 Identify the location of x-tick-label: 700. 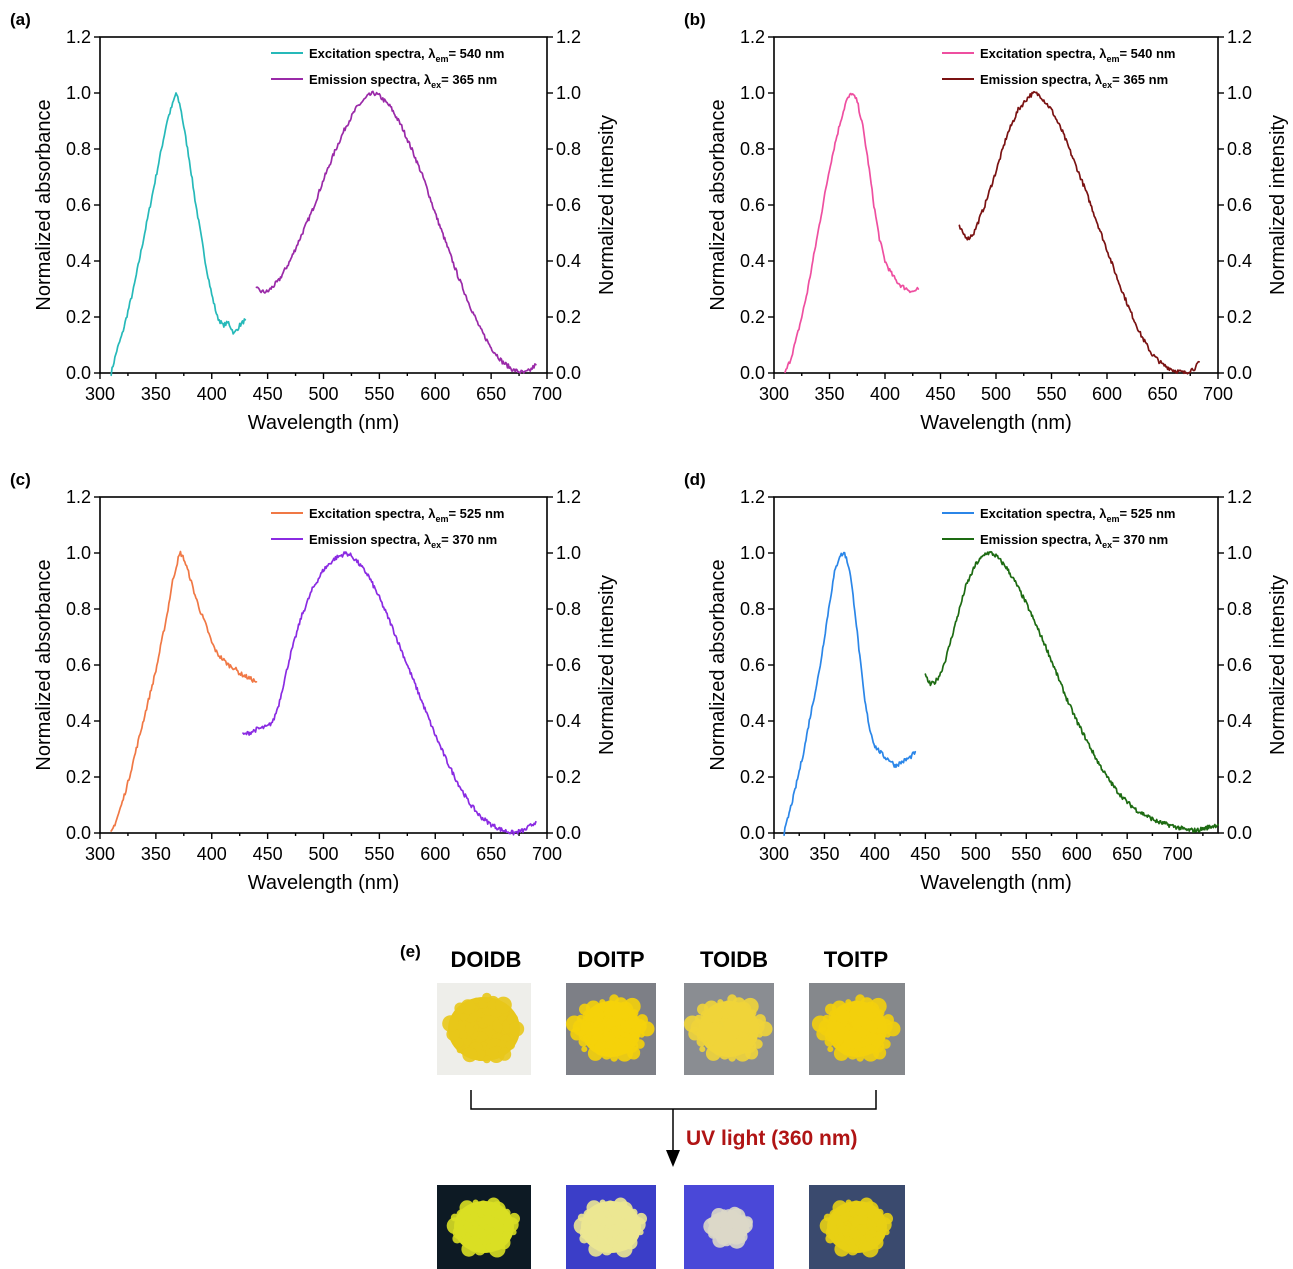
(547, 854).